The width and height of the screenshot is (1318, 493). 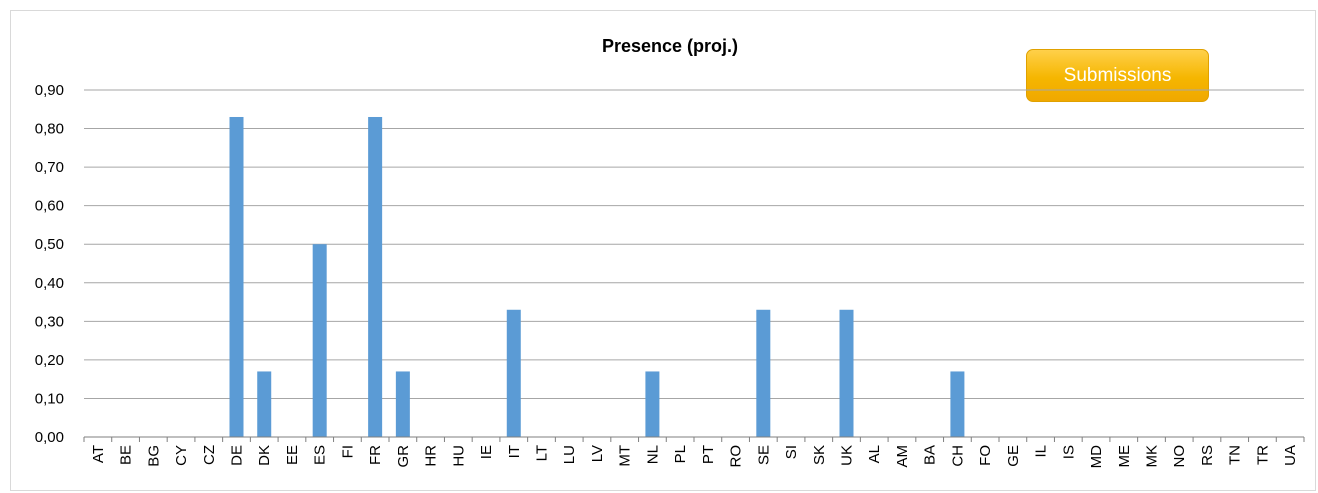 I want to click on x-tick-label: ME, so click(x=1124, y=456).